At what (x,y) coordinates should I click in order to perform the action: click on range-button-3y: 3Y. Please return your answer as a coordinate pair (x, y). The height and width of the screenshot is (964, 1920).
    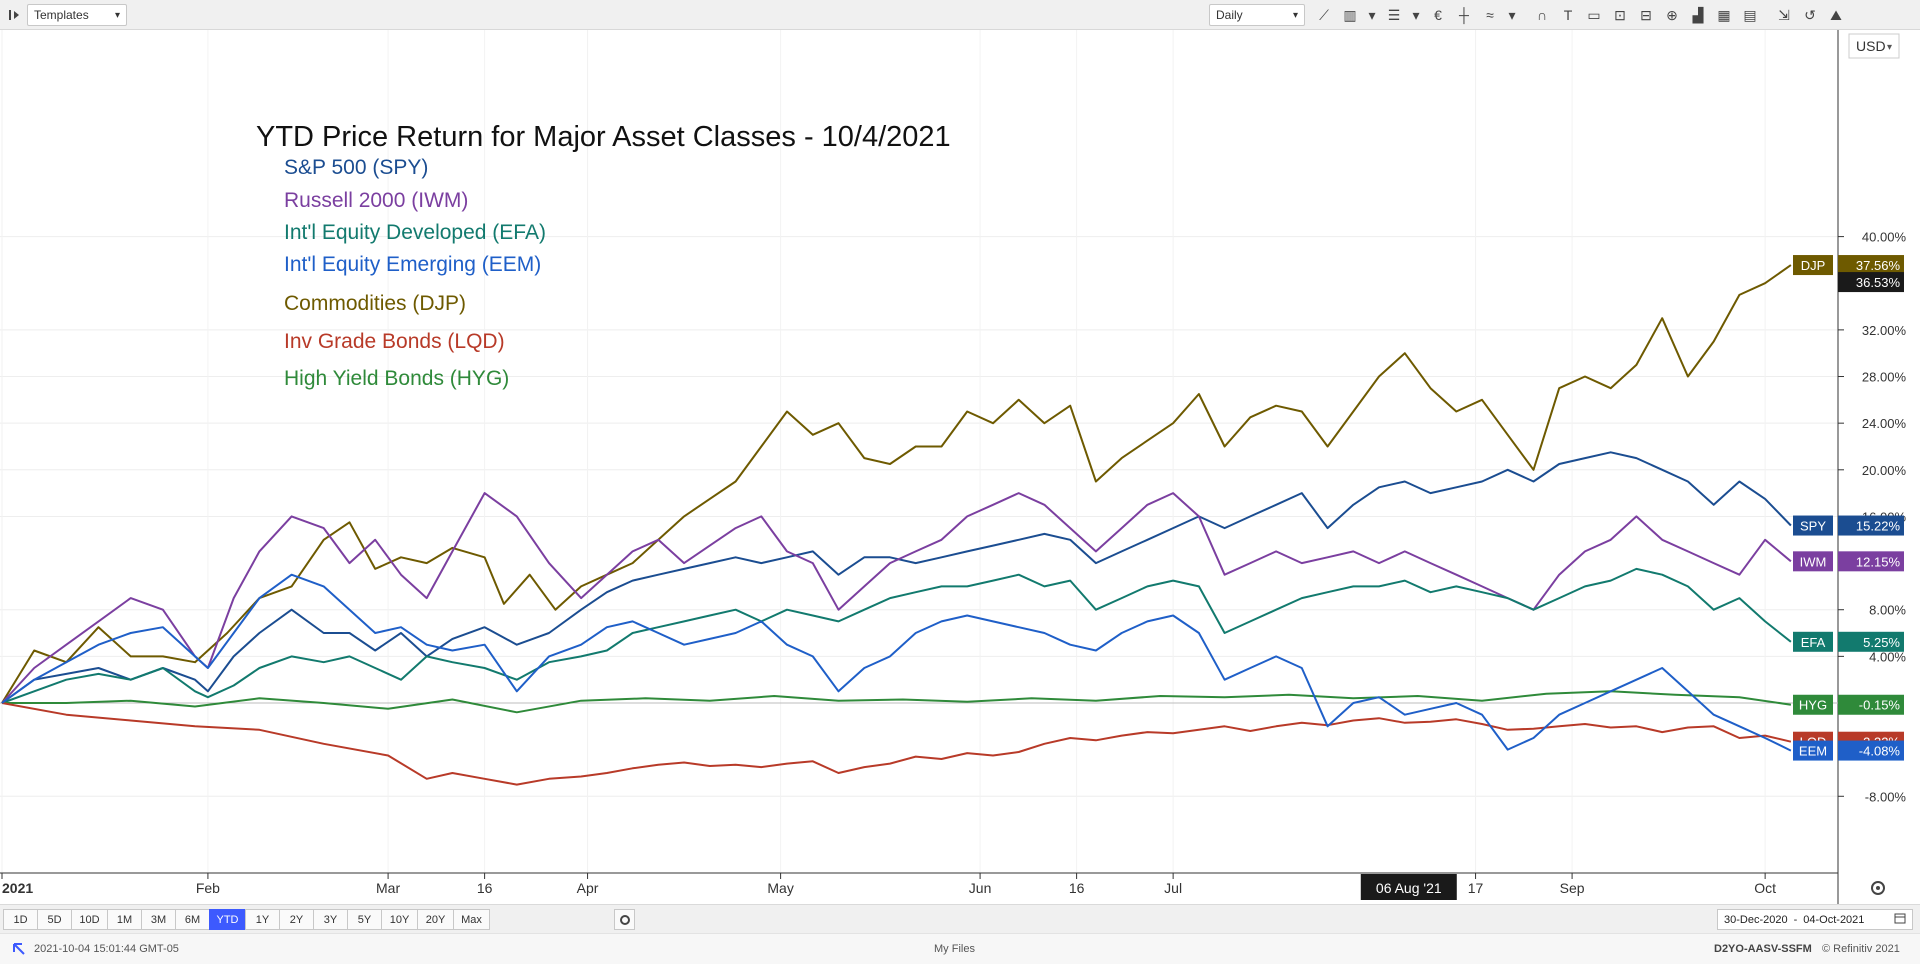
    Looking at the image, I should click on (330, 919).